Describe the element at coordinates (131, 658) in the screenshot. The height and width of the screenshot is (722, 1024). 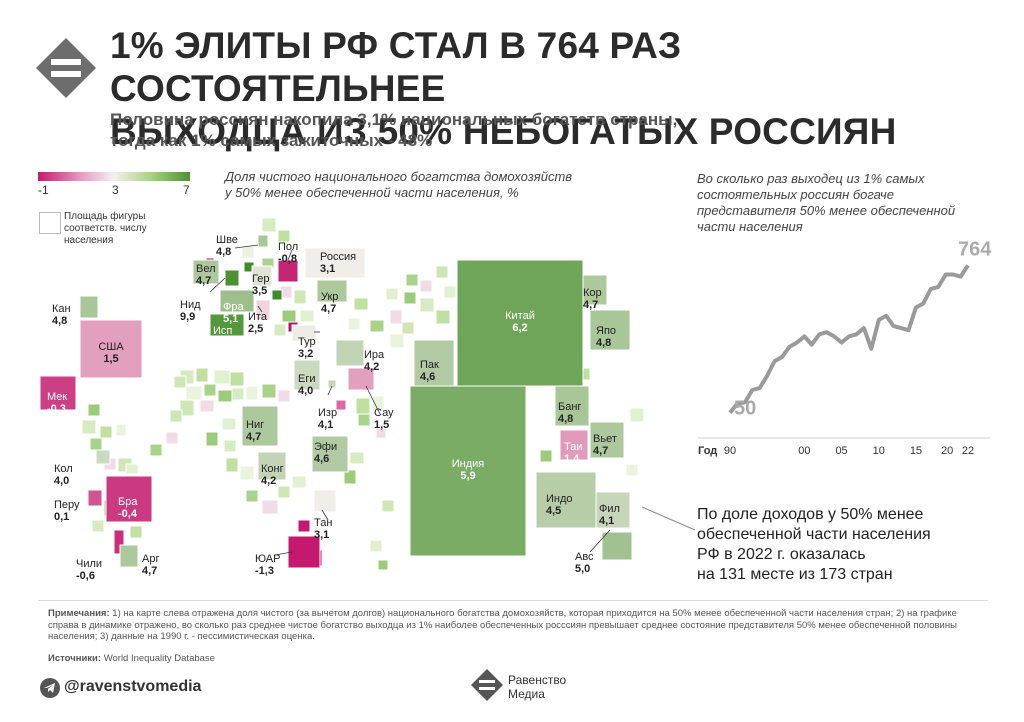
I see `sources: Источники: World Inequality Database` at that location.